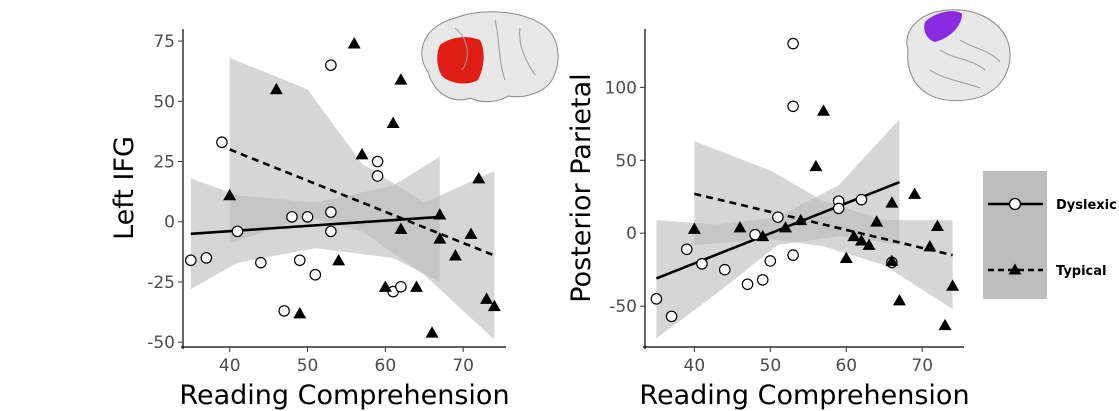 The image size is (1119, 411). What do you see at coordinates (164, 42) in the screenshot?
I see `y-tick-label: 75` at bounding box center [164, 42].